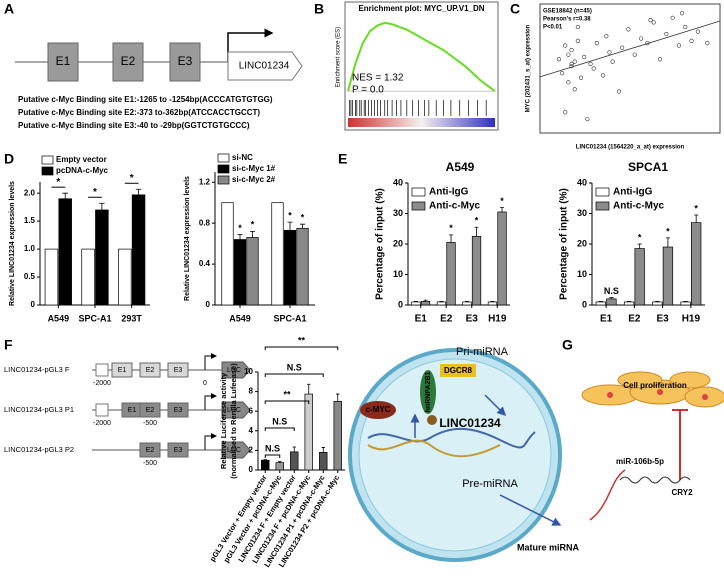  I want to click on diagram-label: DGCR8, so click(458, 370).